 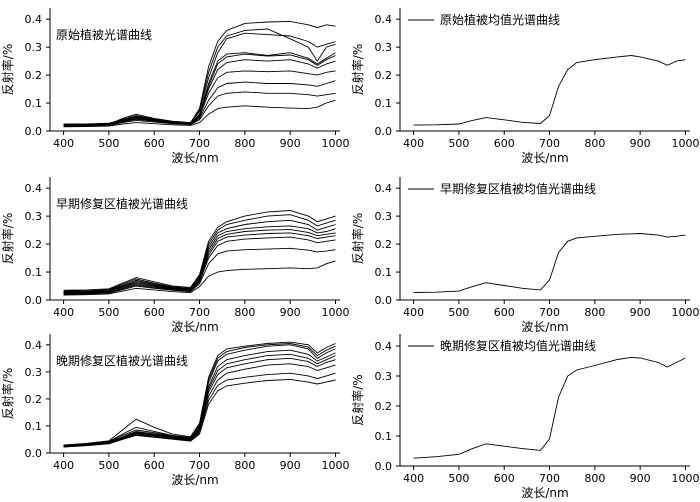 I want to click on legend-label: 早期修复区植被均值光谱曲线, so click(x=518, y=188).